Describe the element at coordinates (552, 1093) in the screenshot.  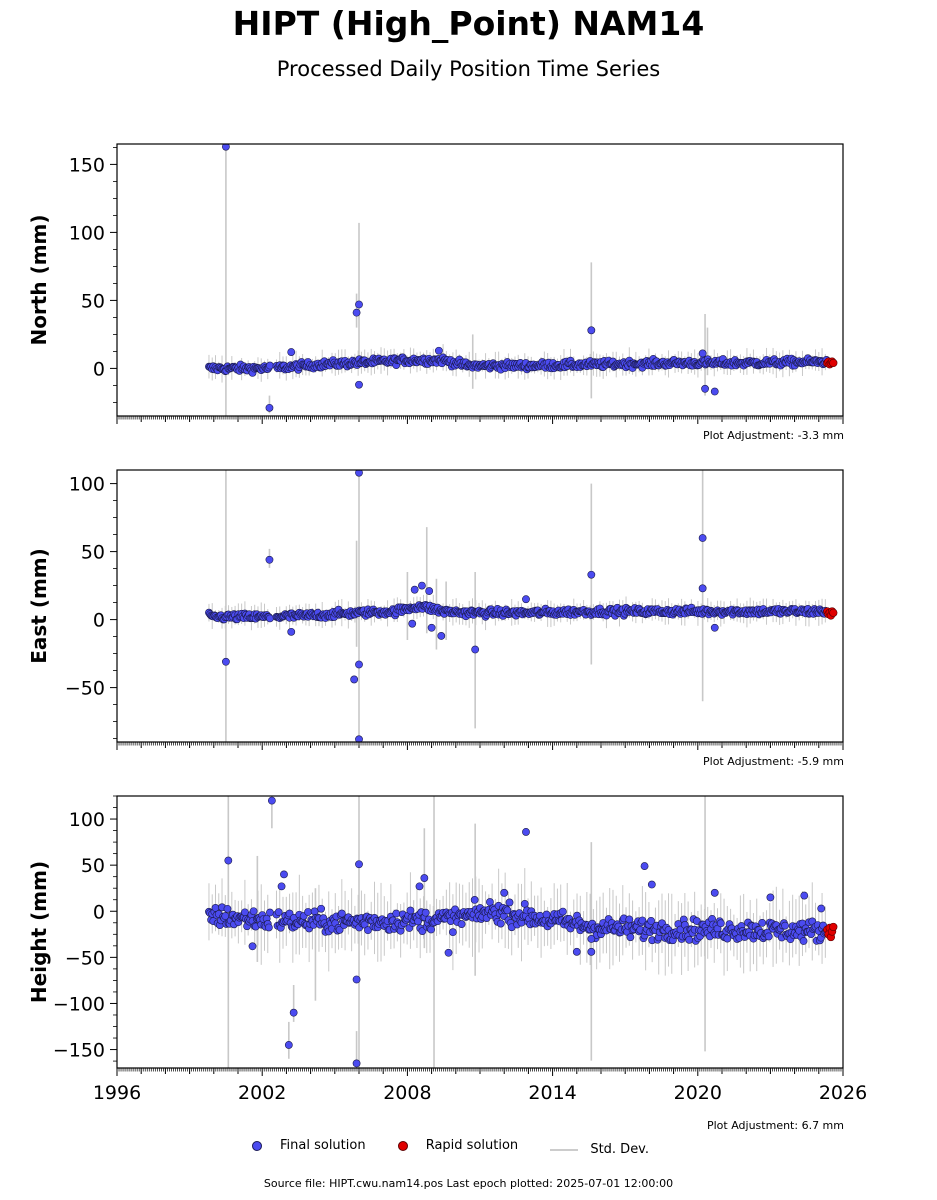
I see `x-tick-label: 2014` at that location.